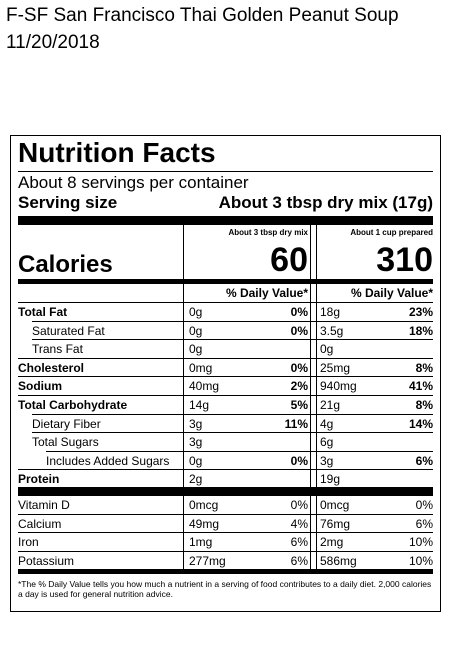  I want to click on column-header: About 3 tbsp dry mix, so click(268, 232).